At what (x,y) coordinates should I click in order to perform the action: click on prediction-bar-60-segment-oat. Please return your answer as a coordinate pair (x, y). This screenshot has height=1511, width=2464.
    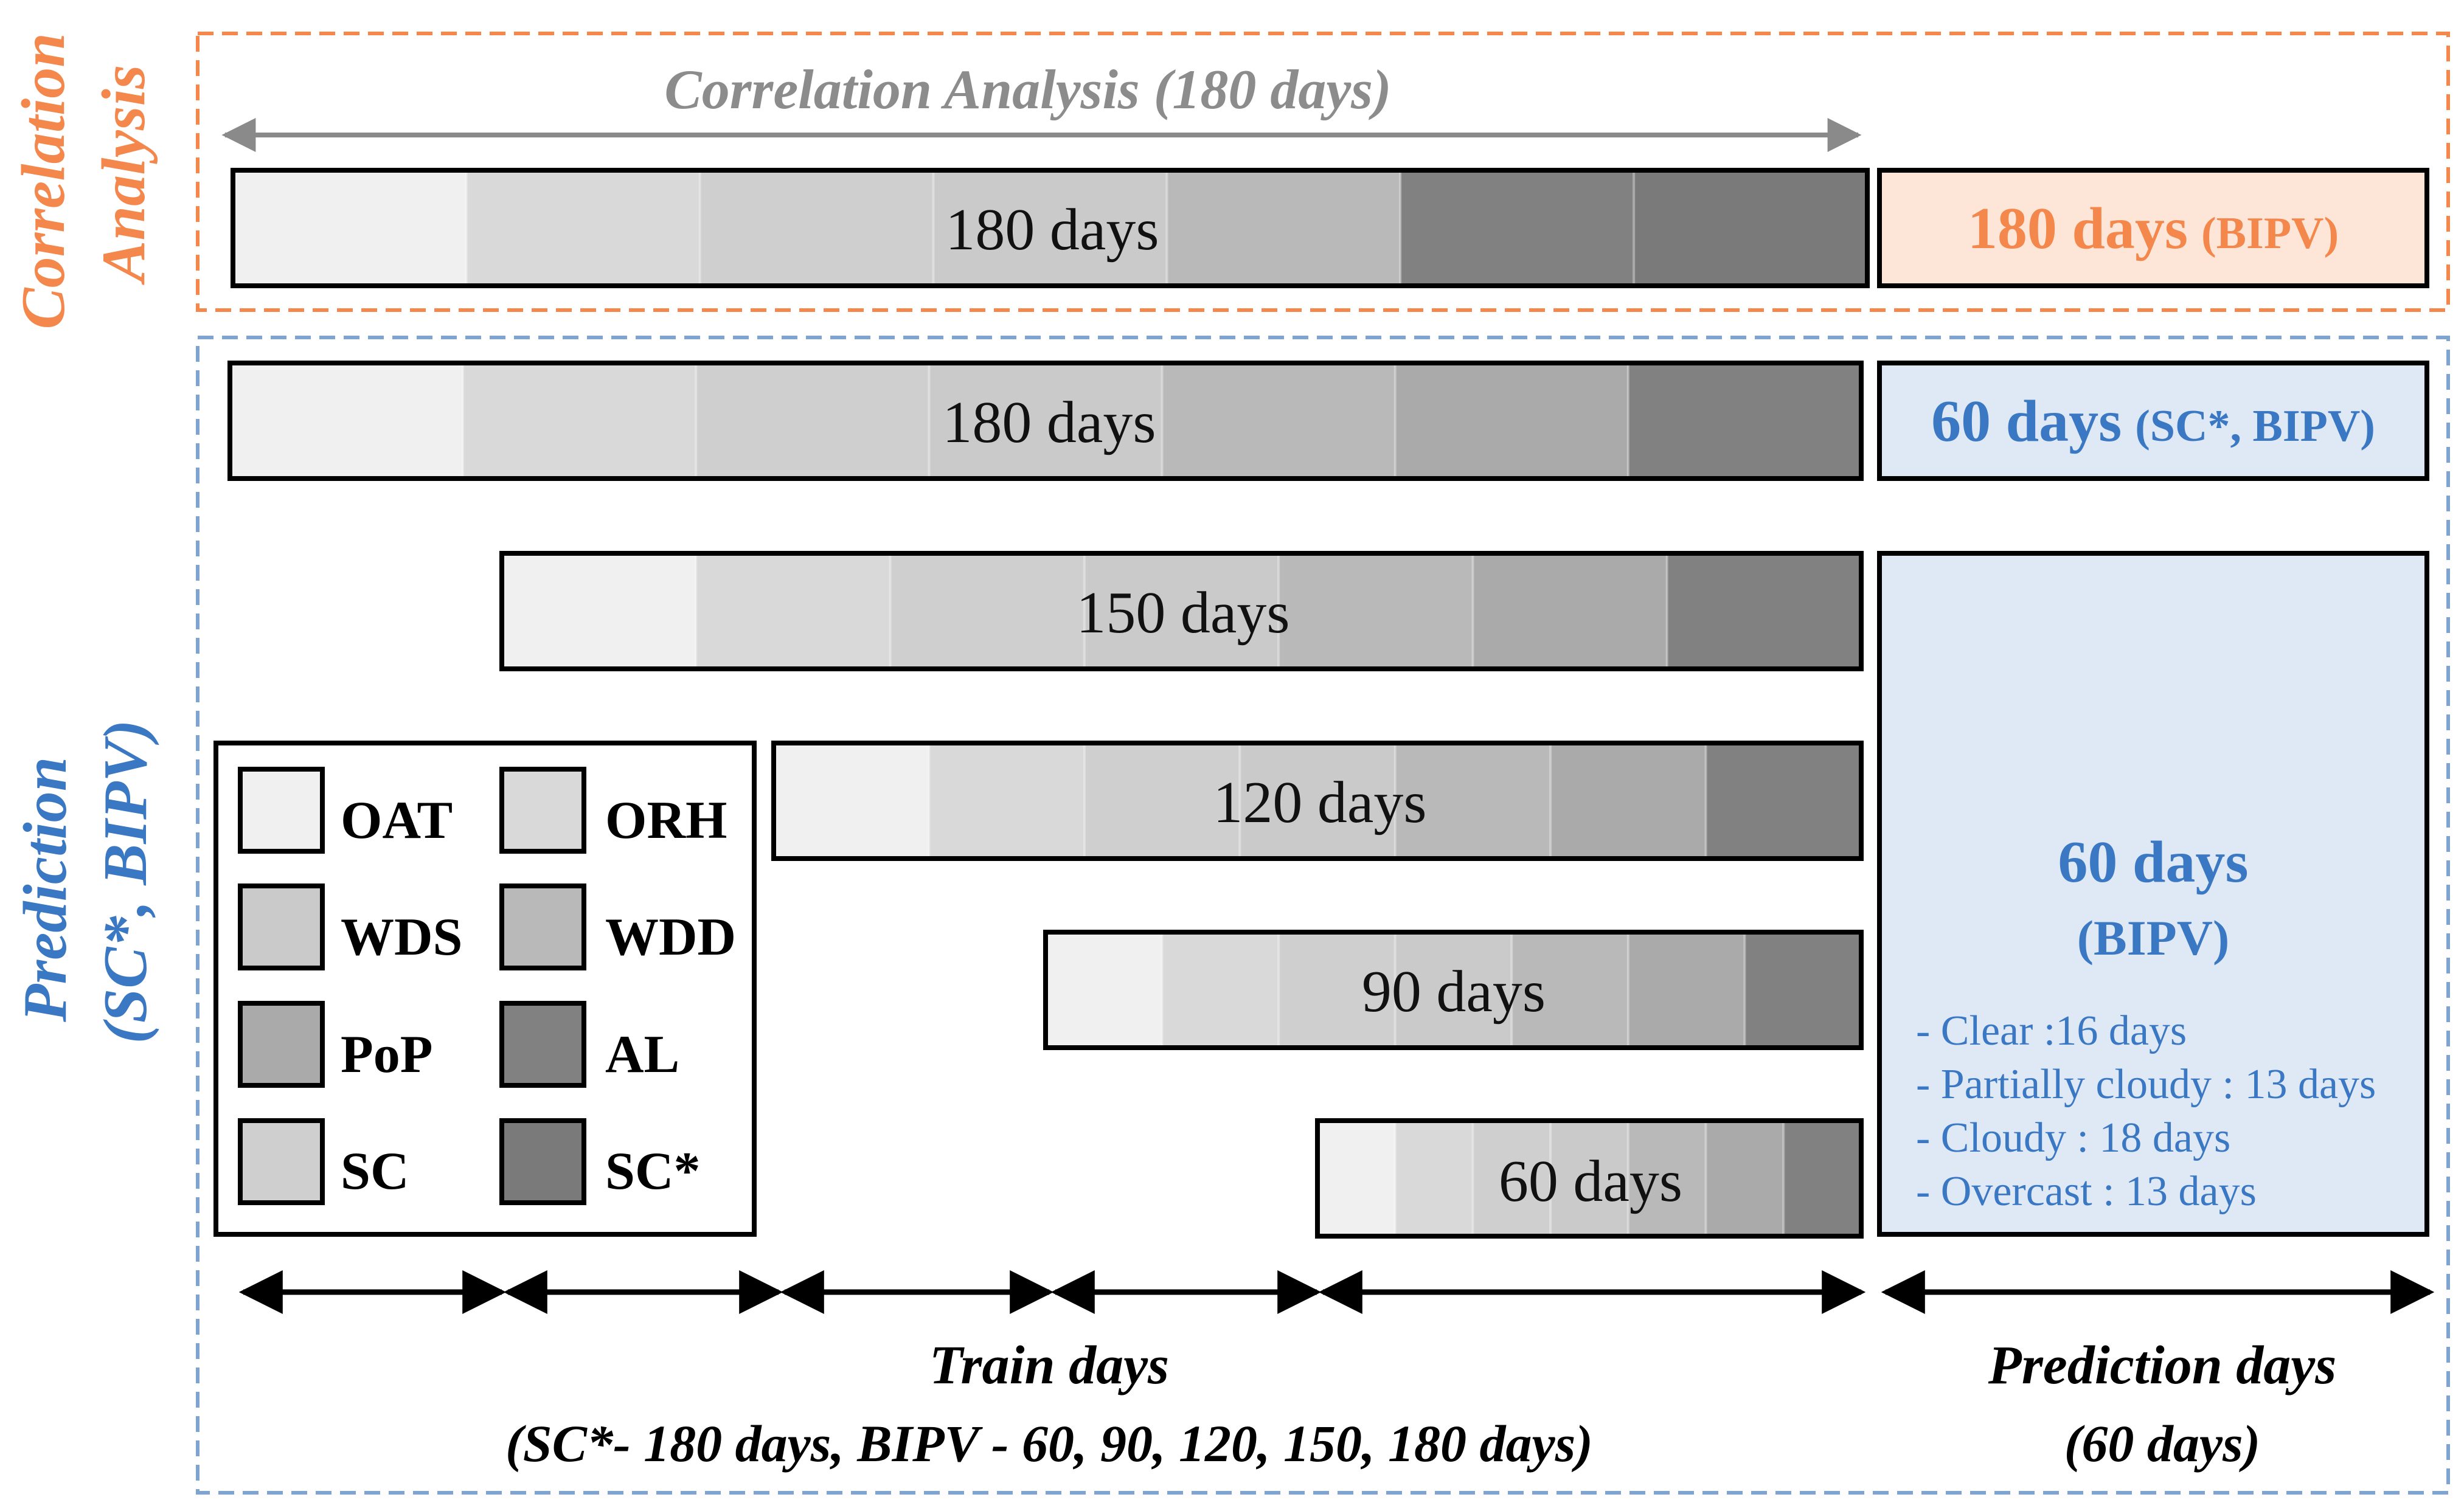
    Looking at the image, I should click on (1357, 1178).